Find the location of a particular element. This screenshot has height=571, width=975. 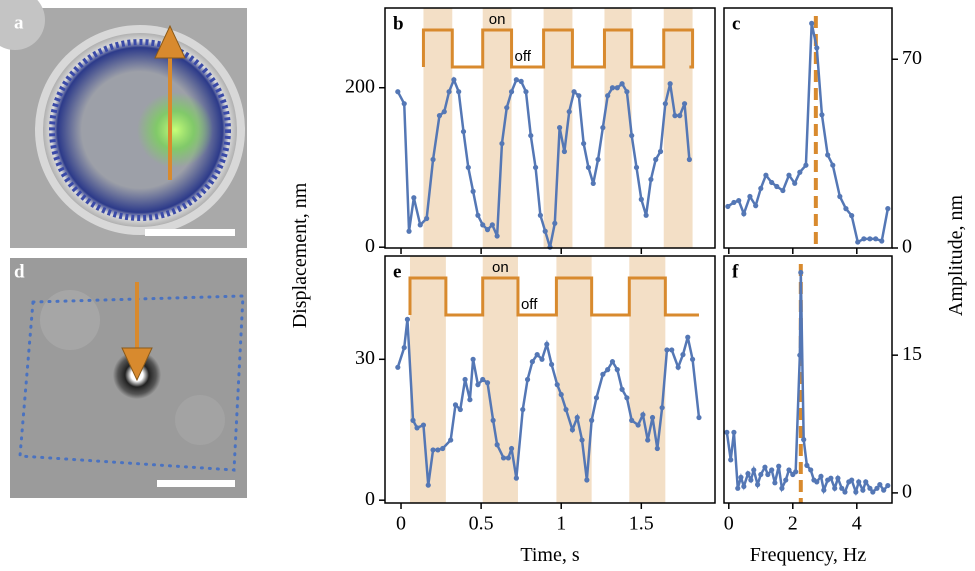

x-tick-label: 4 is located at coordinates (857, 524).